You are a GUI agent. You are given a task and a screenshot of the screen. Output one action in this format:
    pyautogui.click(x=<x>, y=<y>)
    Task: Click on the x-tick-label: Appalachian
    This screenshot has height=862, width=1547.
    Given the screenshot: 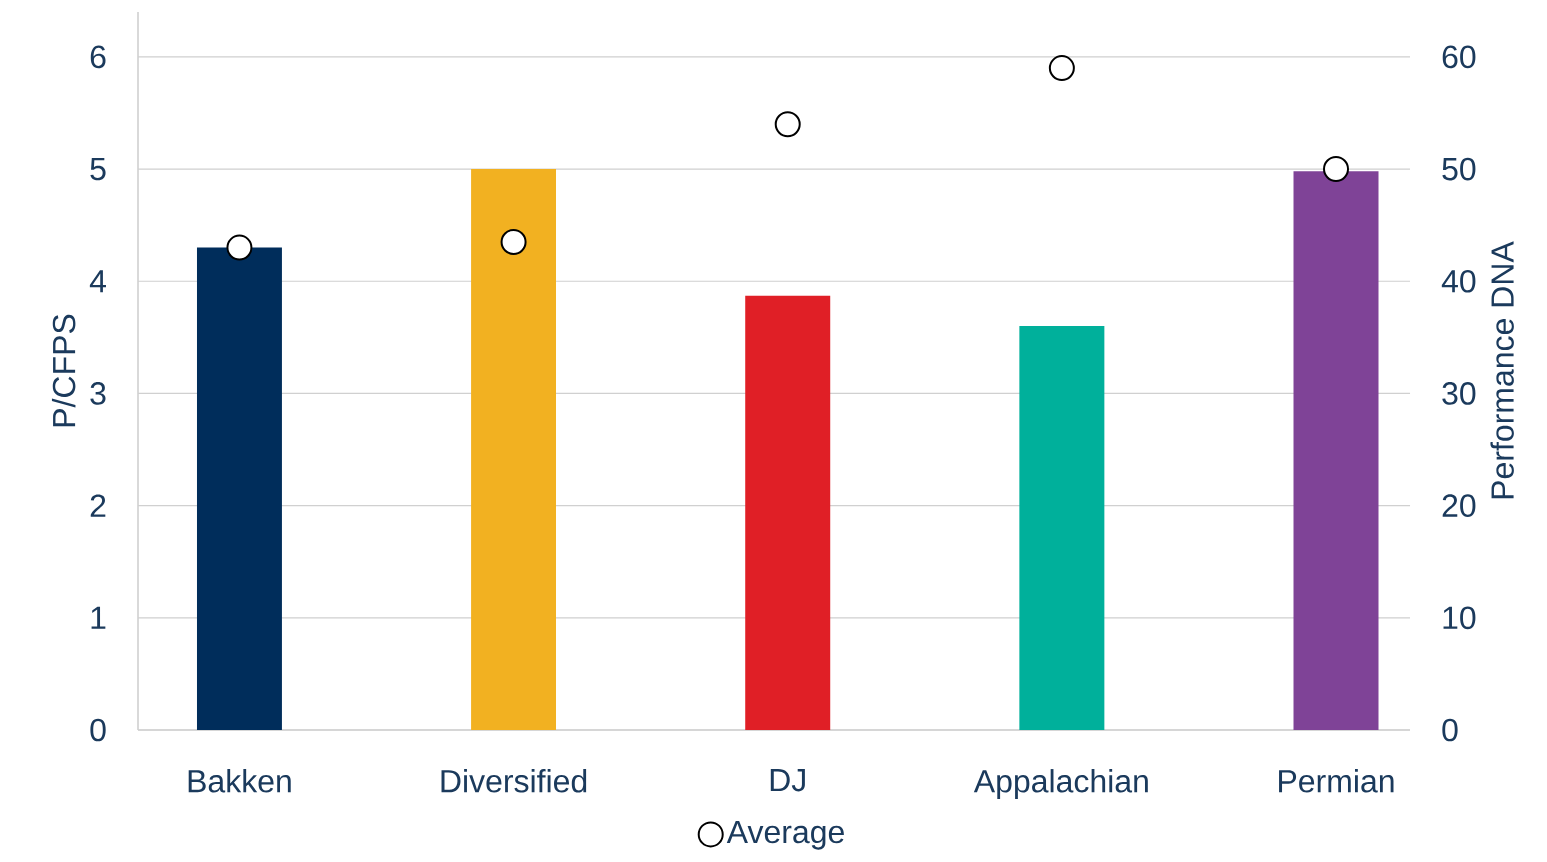 What is the action you would take?
    pyautogui.click(x=1060, y=784)
    